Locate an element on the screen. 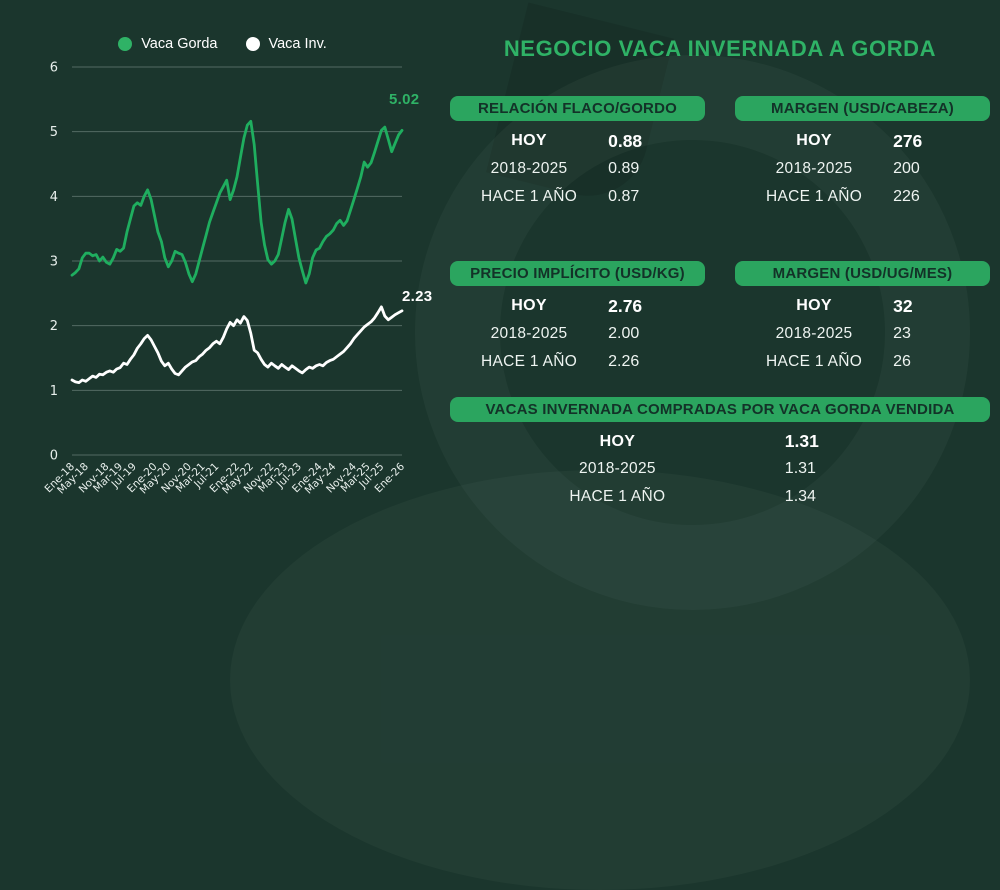 The width and height of the screenshot is (1000, 890). stat-row: 2018-2025 23 is located at coordinates (862, 334).